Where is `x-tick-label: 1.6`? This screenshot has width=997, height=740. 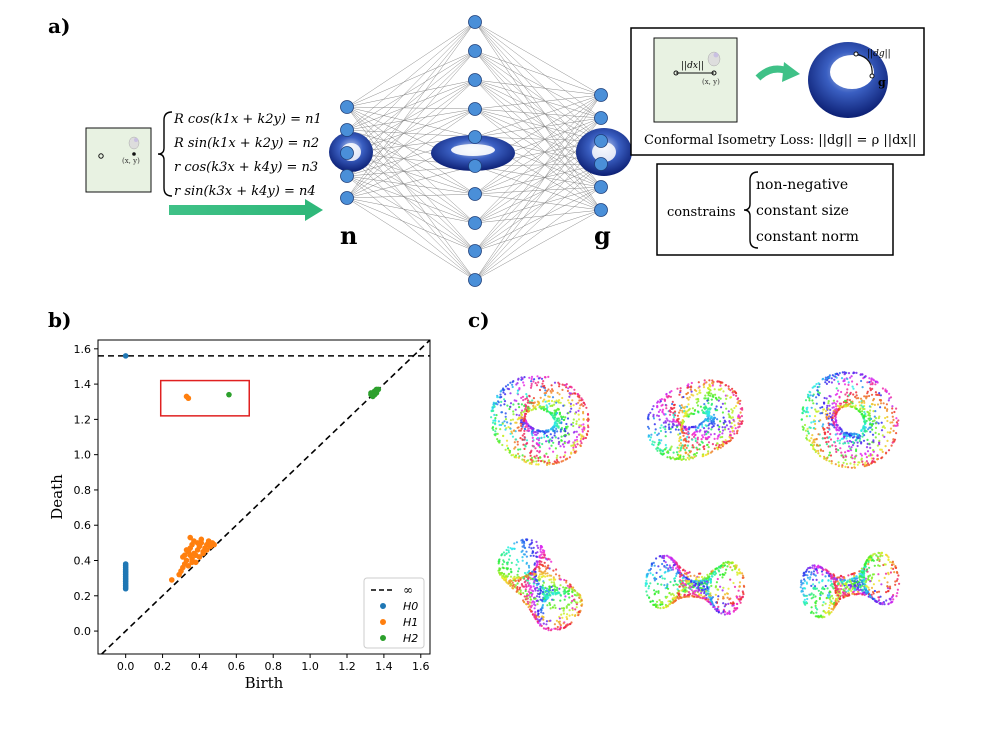
x-tick-label: 1.6 is located at coordinates (421, 666).